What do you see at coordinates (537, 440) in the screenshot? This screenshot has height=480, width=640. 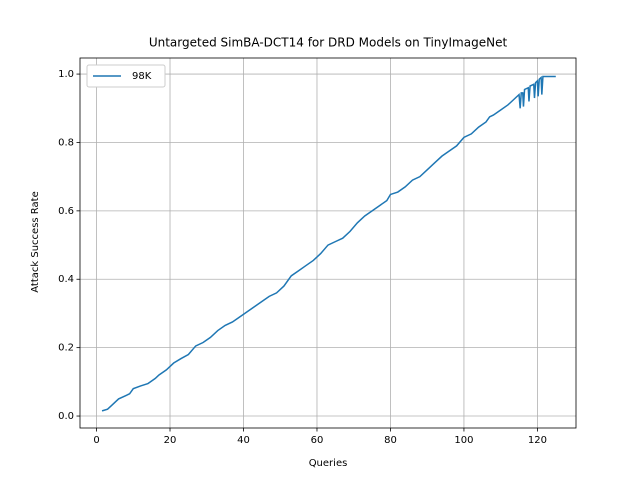 I see `x-tick-label: 120` at bounding box center [537, 440].